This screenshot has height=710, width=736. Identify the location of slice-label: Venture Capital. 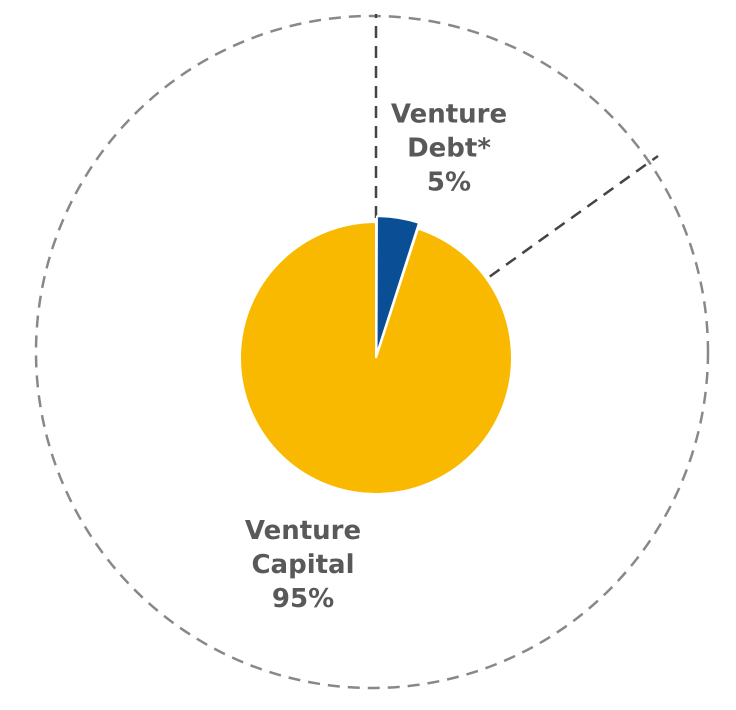
(303, 548).